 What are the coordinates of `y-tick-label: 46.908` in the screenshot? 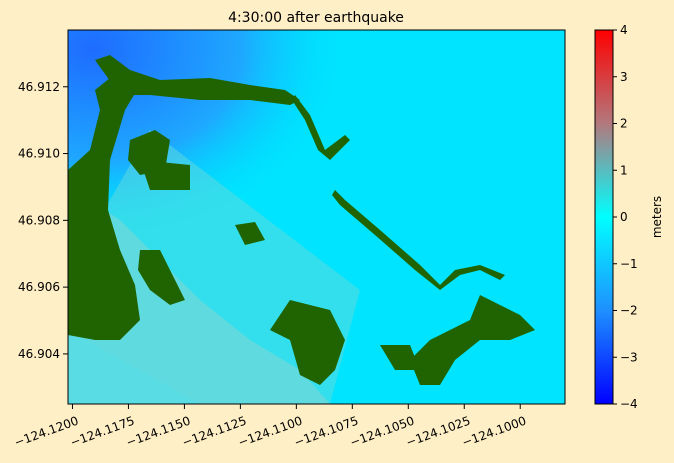 It's located at (39, 220).